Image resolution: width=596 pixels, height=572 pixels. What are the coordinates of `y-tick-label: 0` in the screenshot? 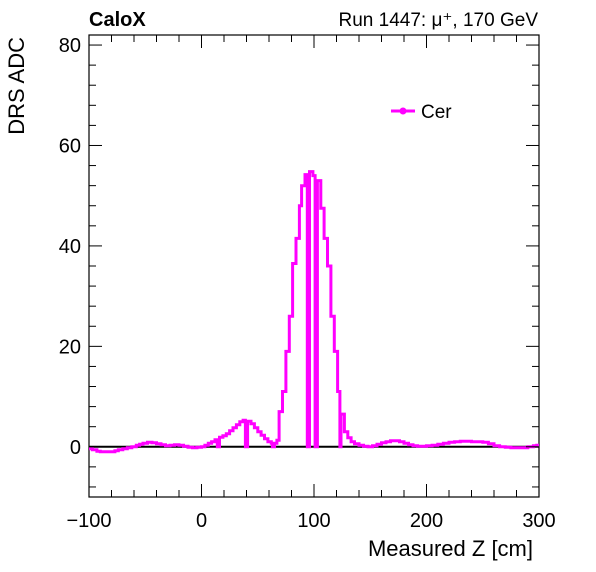 It's located at (75, 448).